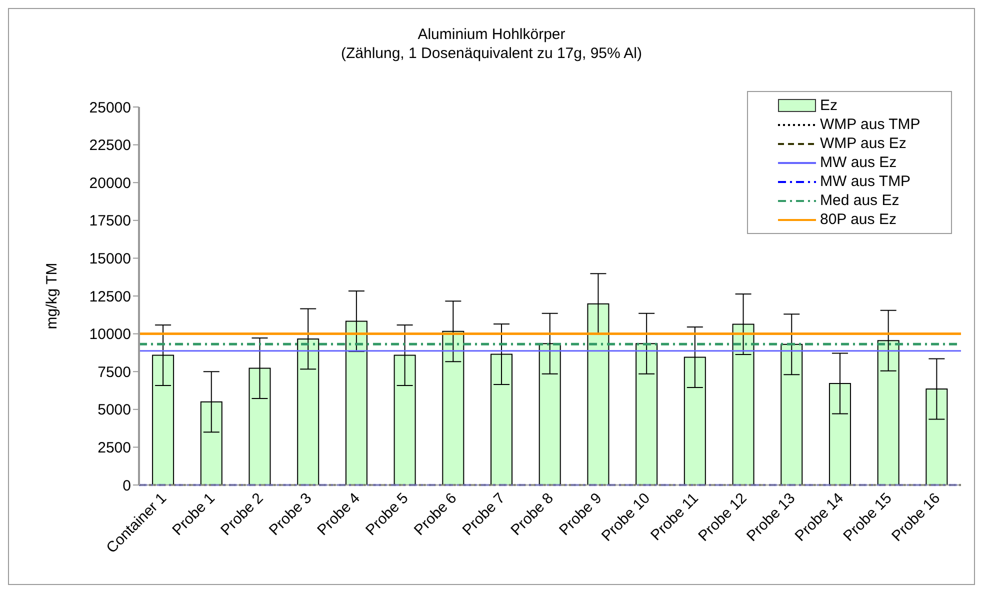 This screenshot has width=985, height=594. I want to click on legend-label: Ez, so click(829, 105).